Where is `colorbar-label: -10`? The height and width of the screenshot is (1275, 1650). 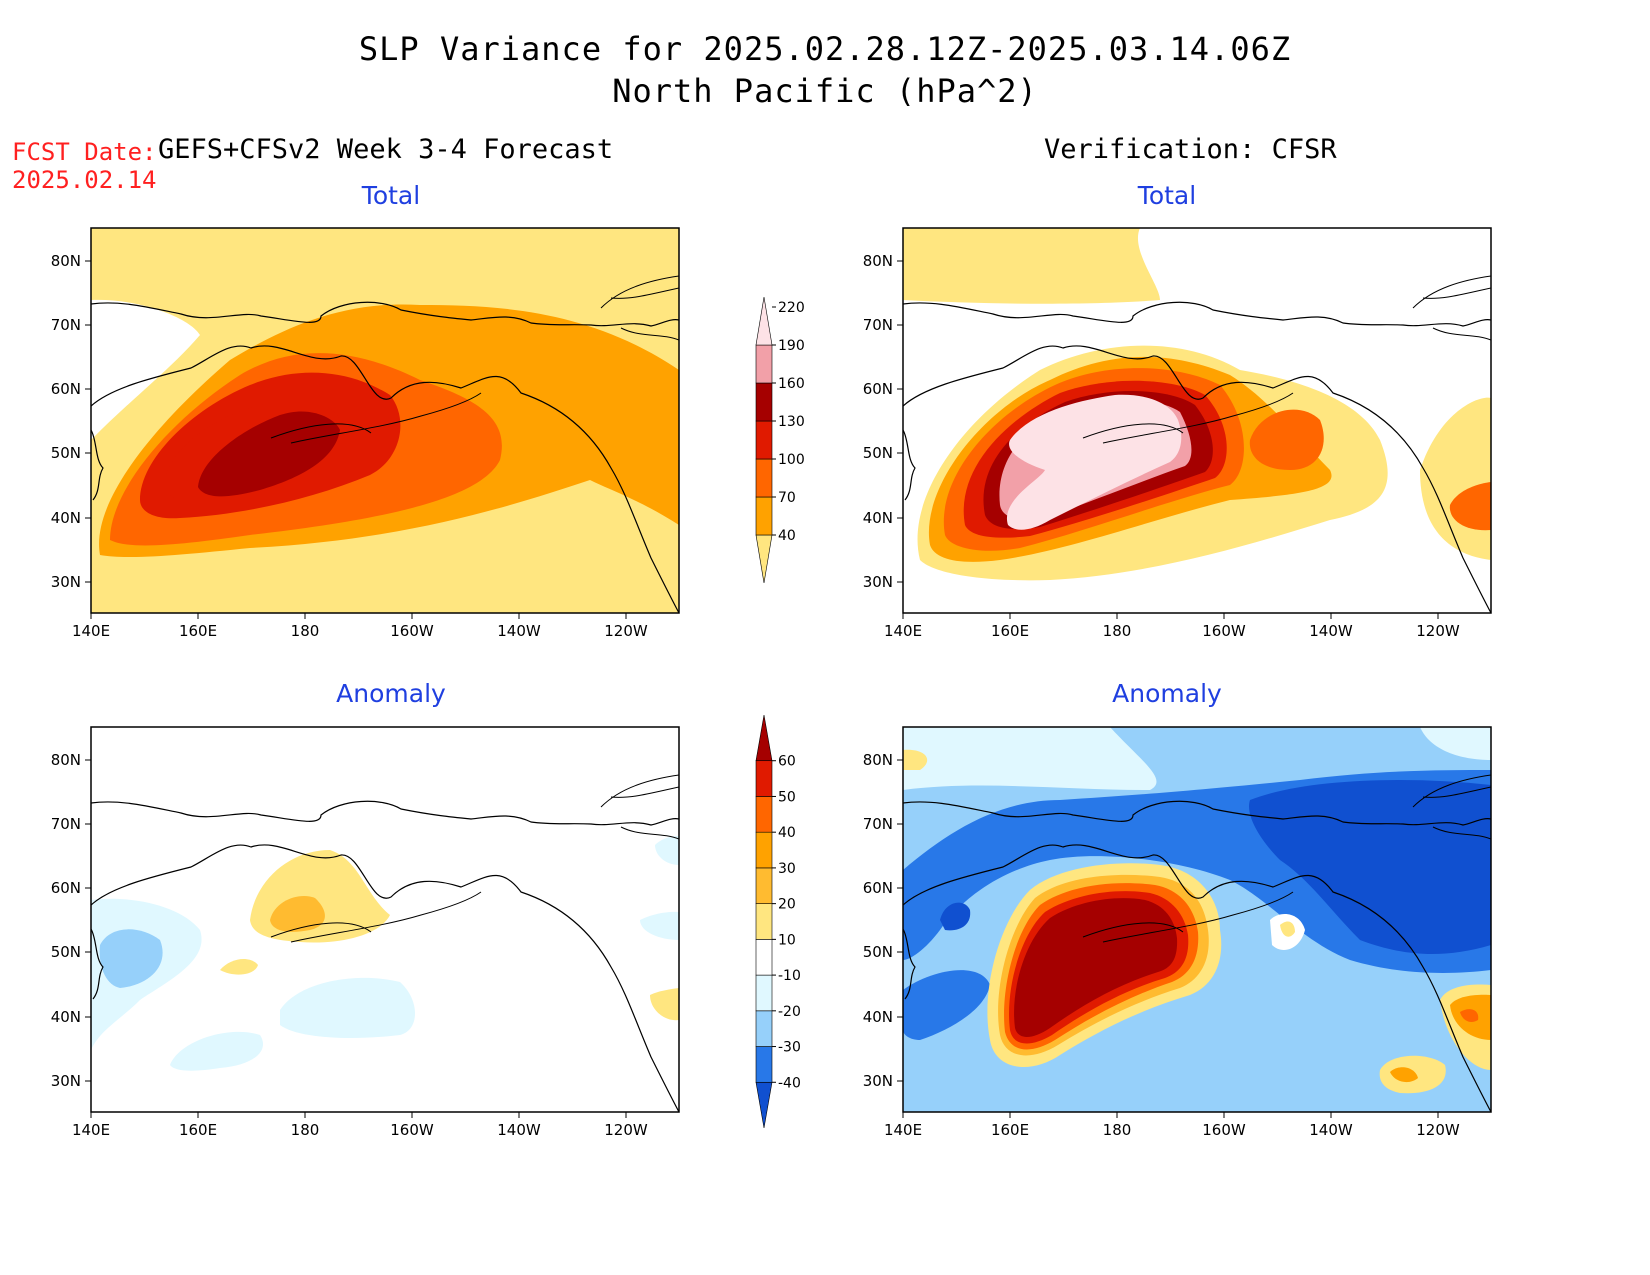 colorbar-label: -10 is located at coordinates (789, 976).